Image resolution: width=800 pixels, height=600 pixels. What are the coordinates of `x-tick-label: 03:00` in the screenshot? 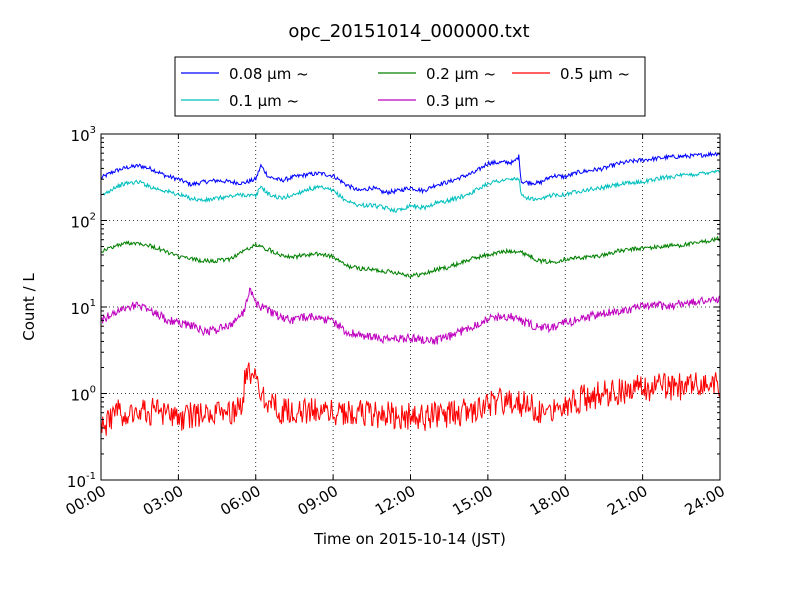 It's located at (163, 500).